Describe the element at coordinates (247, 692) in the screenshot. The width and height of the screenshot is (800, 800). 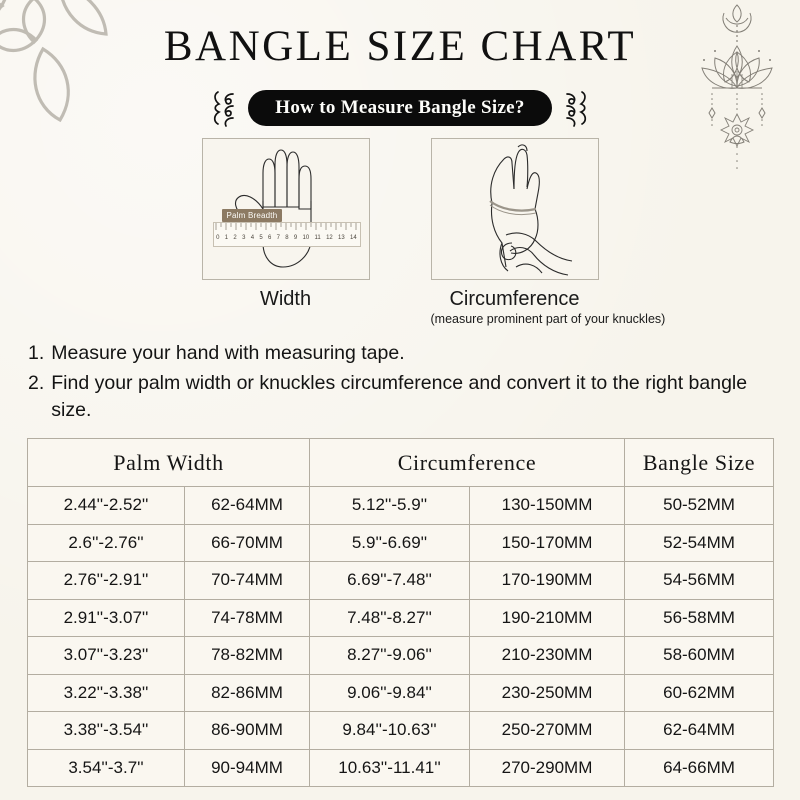
I see `cell-palm-width-mm: 82-86MM` at that location.